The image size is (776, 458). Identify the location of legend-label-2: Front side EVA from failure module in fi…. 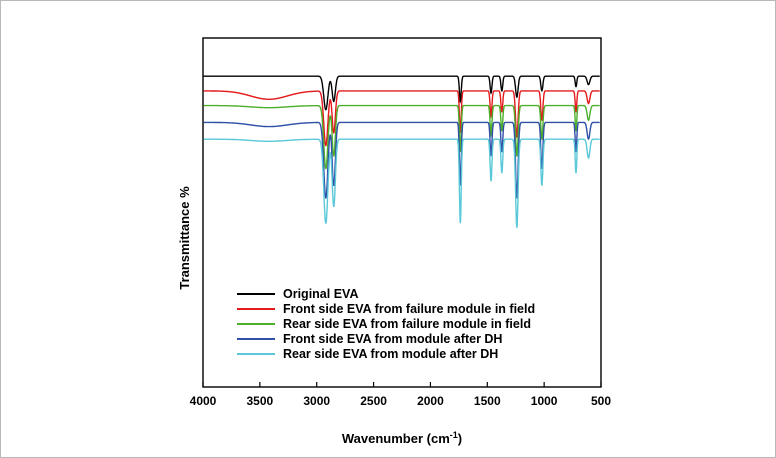
(409, 309).